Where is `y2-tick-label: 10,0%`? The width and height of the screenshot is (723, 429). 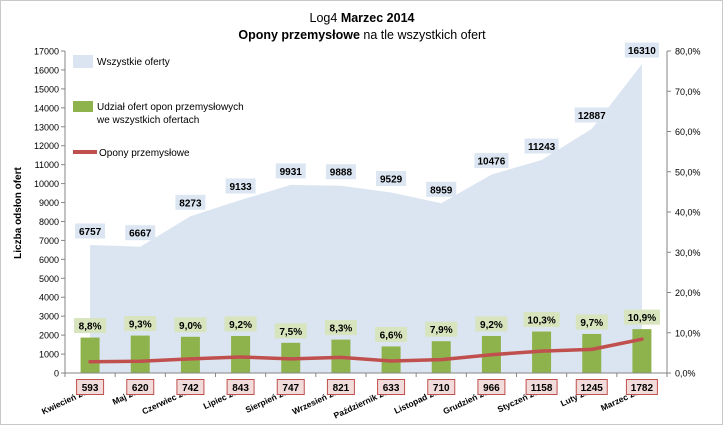
y2-tick-label: 10,0% is located at coordinates (688, 333).